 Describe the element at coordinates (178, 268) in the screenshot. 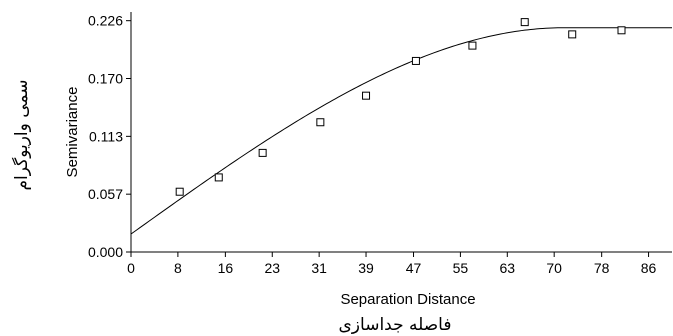

I see `x-tick-label: 8` at that location.